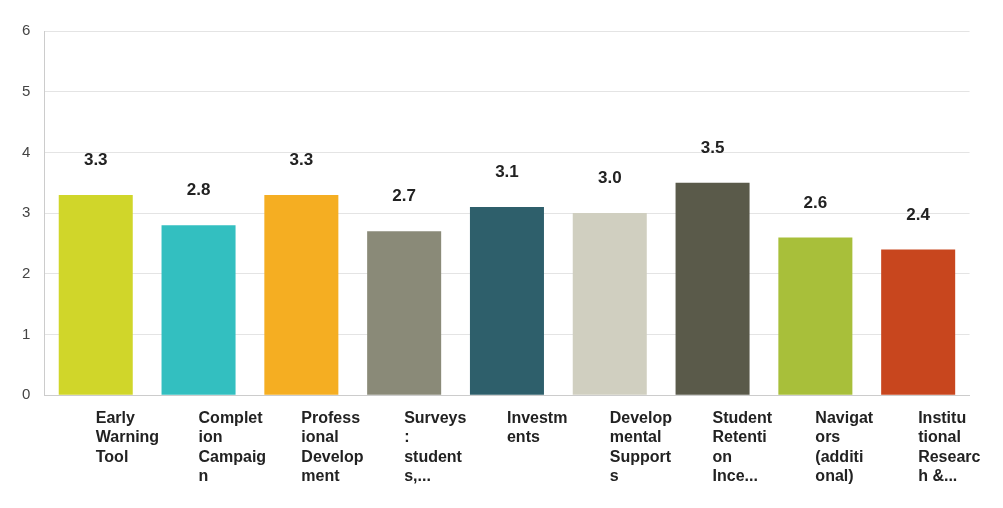 This screenshot has width=1003, height=508. Describe the element at coordinates (641, 446) in the screenshot. I see `x-tick-label: Developmental Supports` at that location.